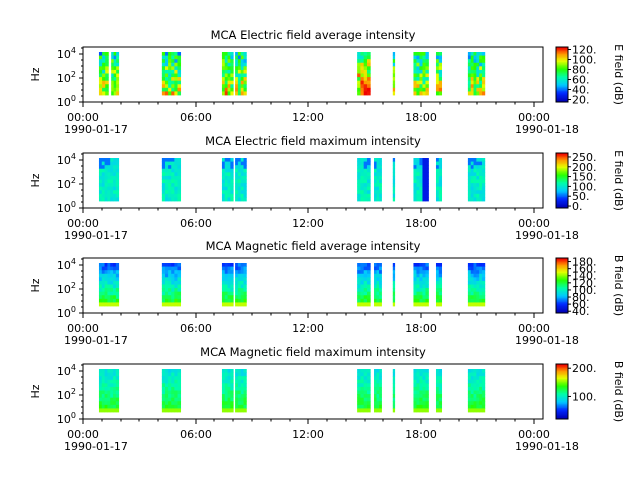  What do you see at coordinates (83, 223) in the screenshot?
I see `x-tick-label: 00:00` at bounding box center [83, 223].